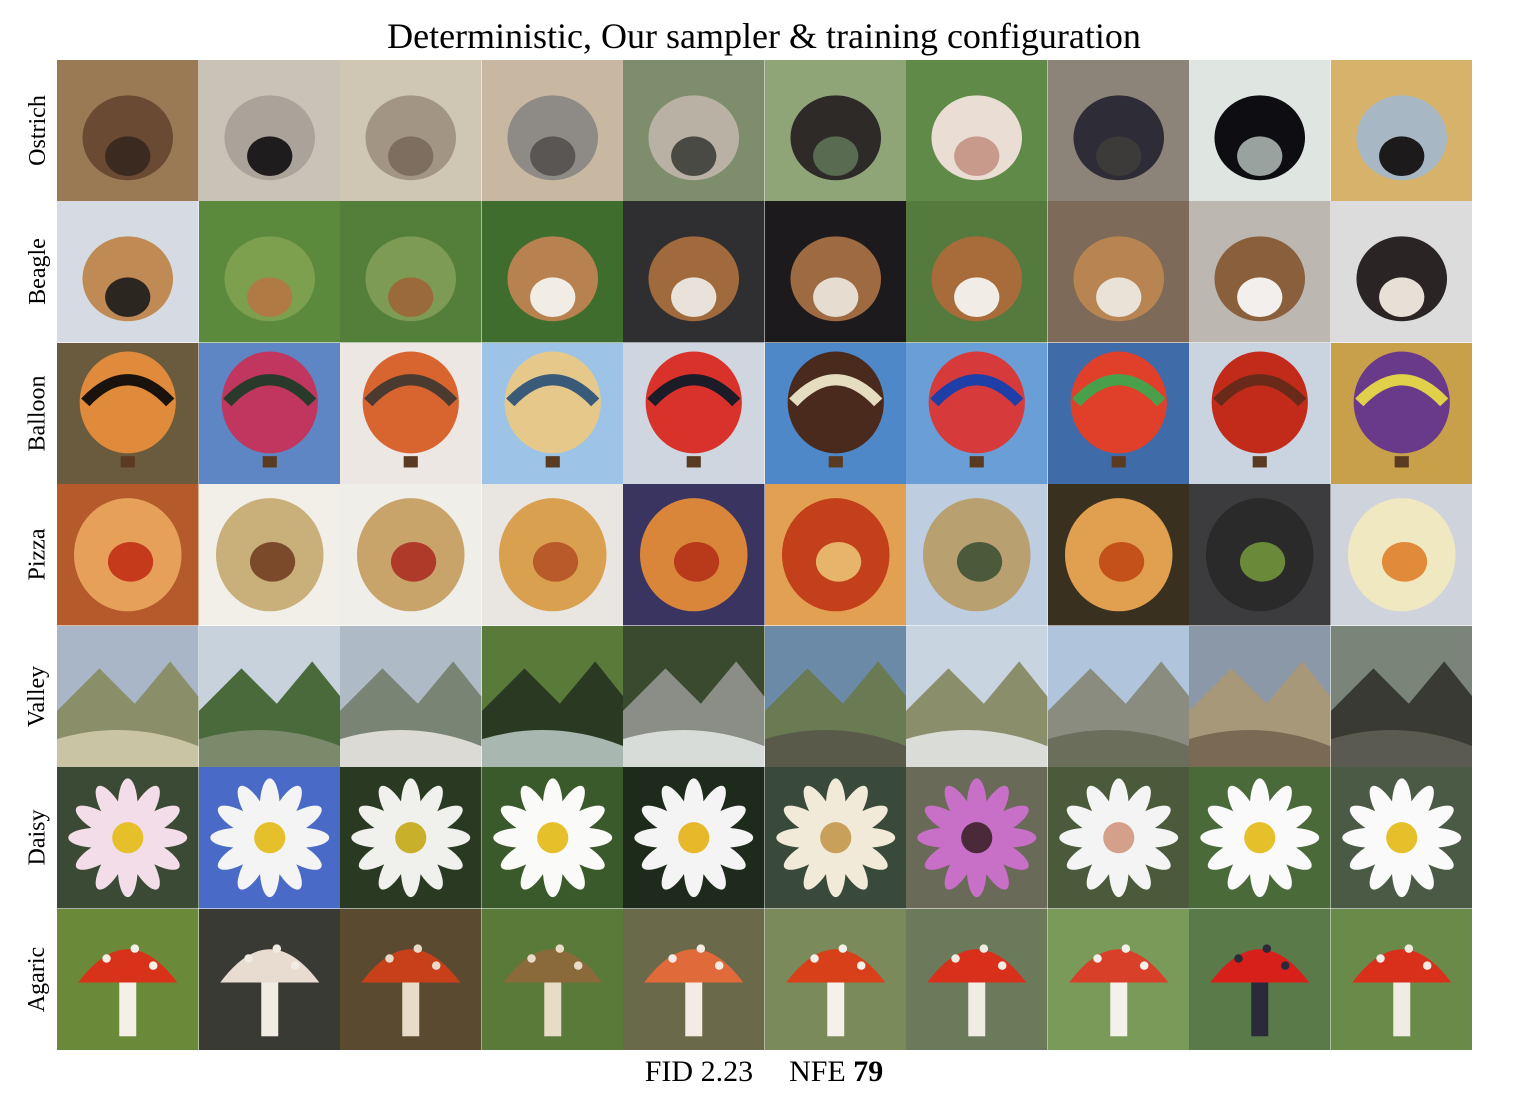  What do you see at coordinates (817, 1071) in the screenshot?
I see `nfe-label: NFE` at bounding box center [817, 1071].